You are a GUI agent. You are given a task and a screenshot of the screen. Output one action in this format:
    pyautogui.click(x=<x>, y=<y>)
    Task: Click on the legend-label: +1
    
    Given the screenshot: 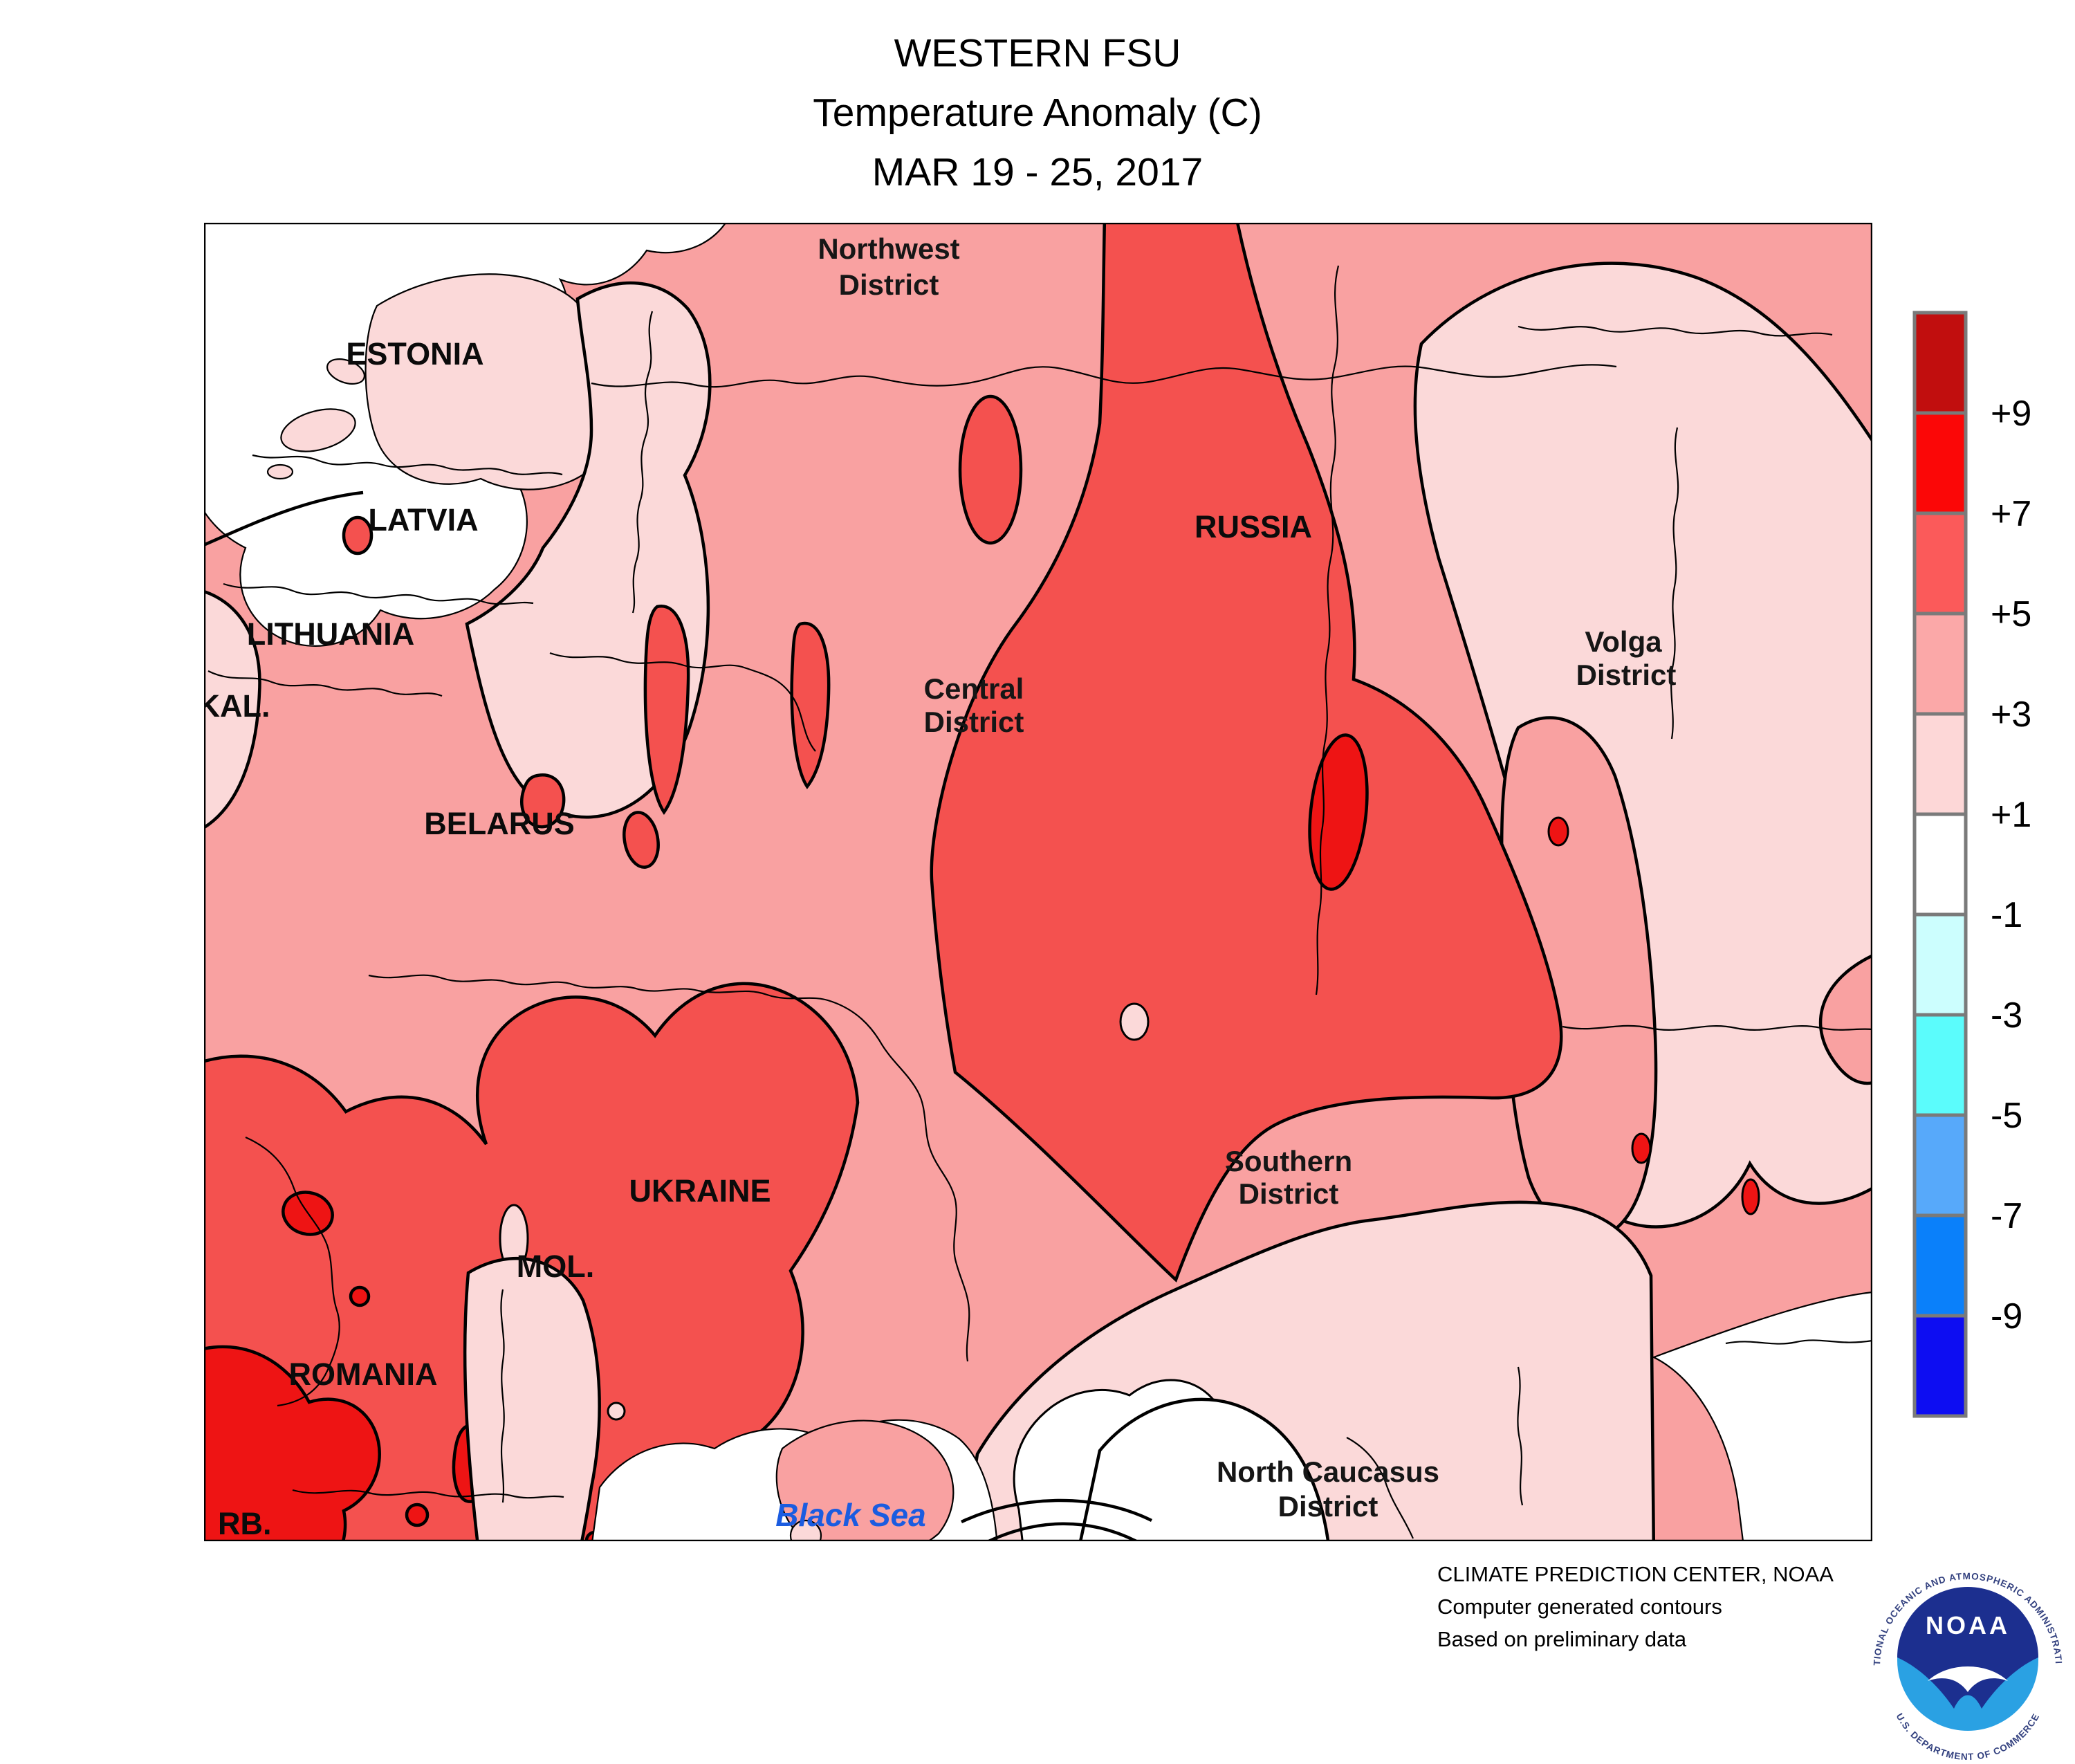 What is the action you would take?
    pyautogui.click(x=2011, y=815)
    